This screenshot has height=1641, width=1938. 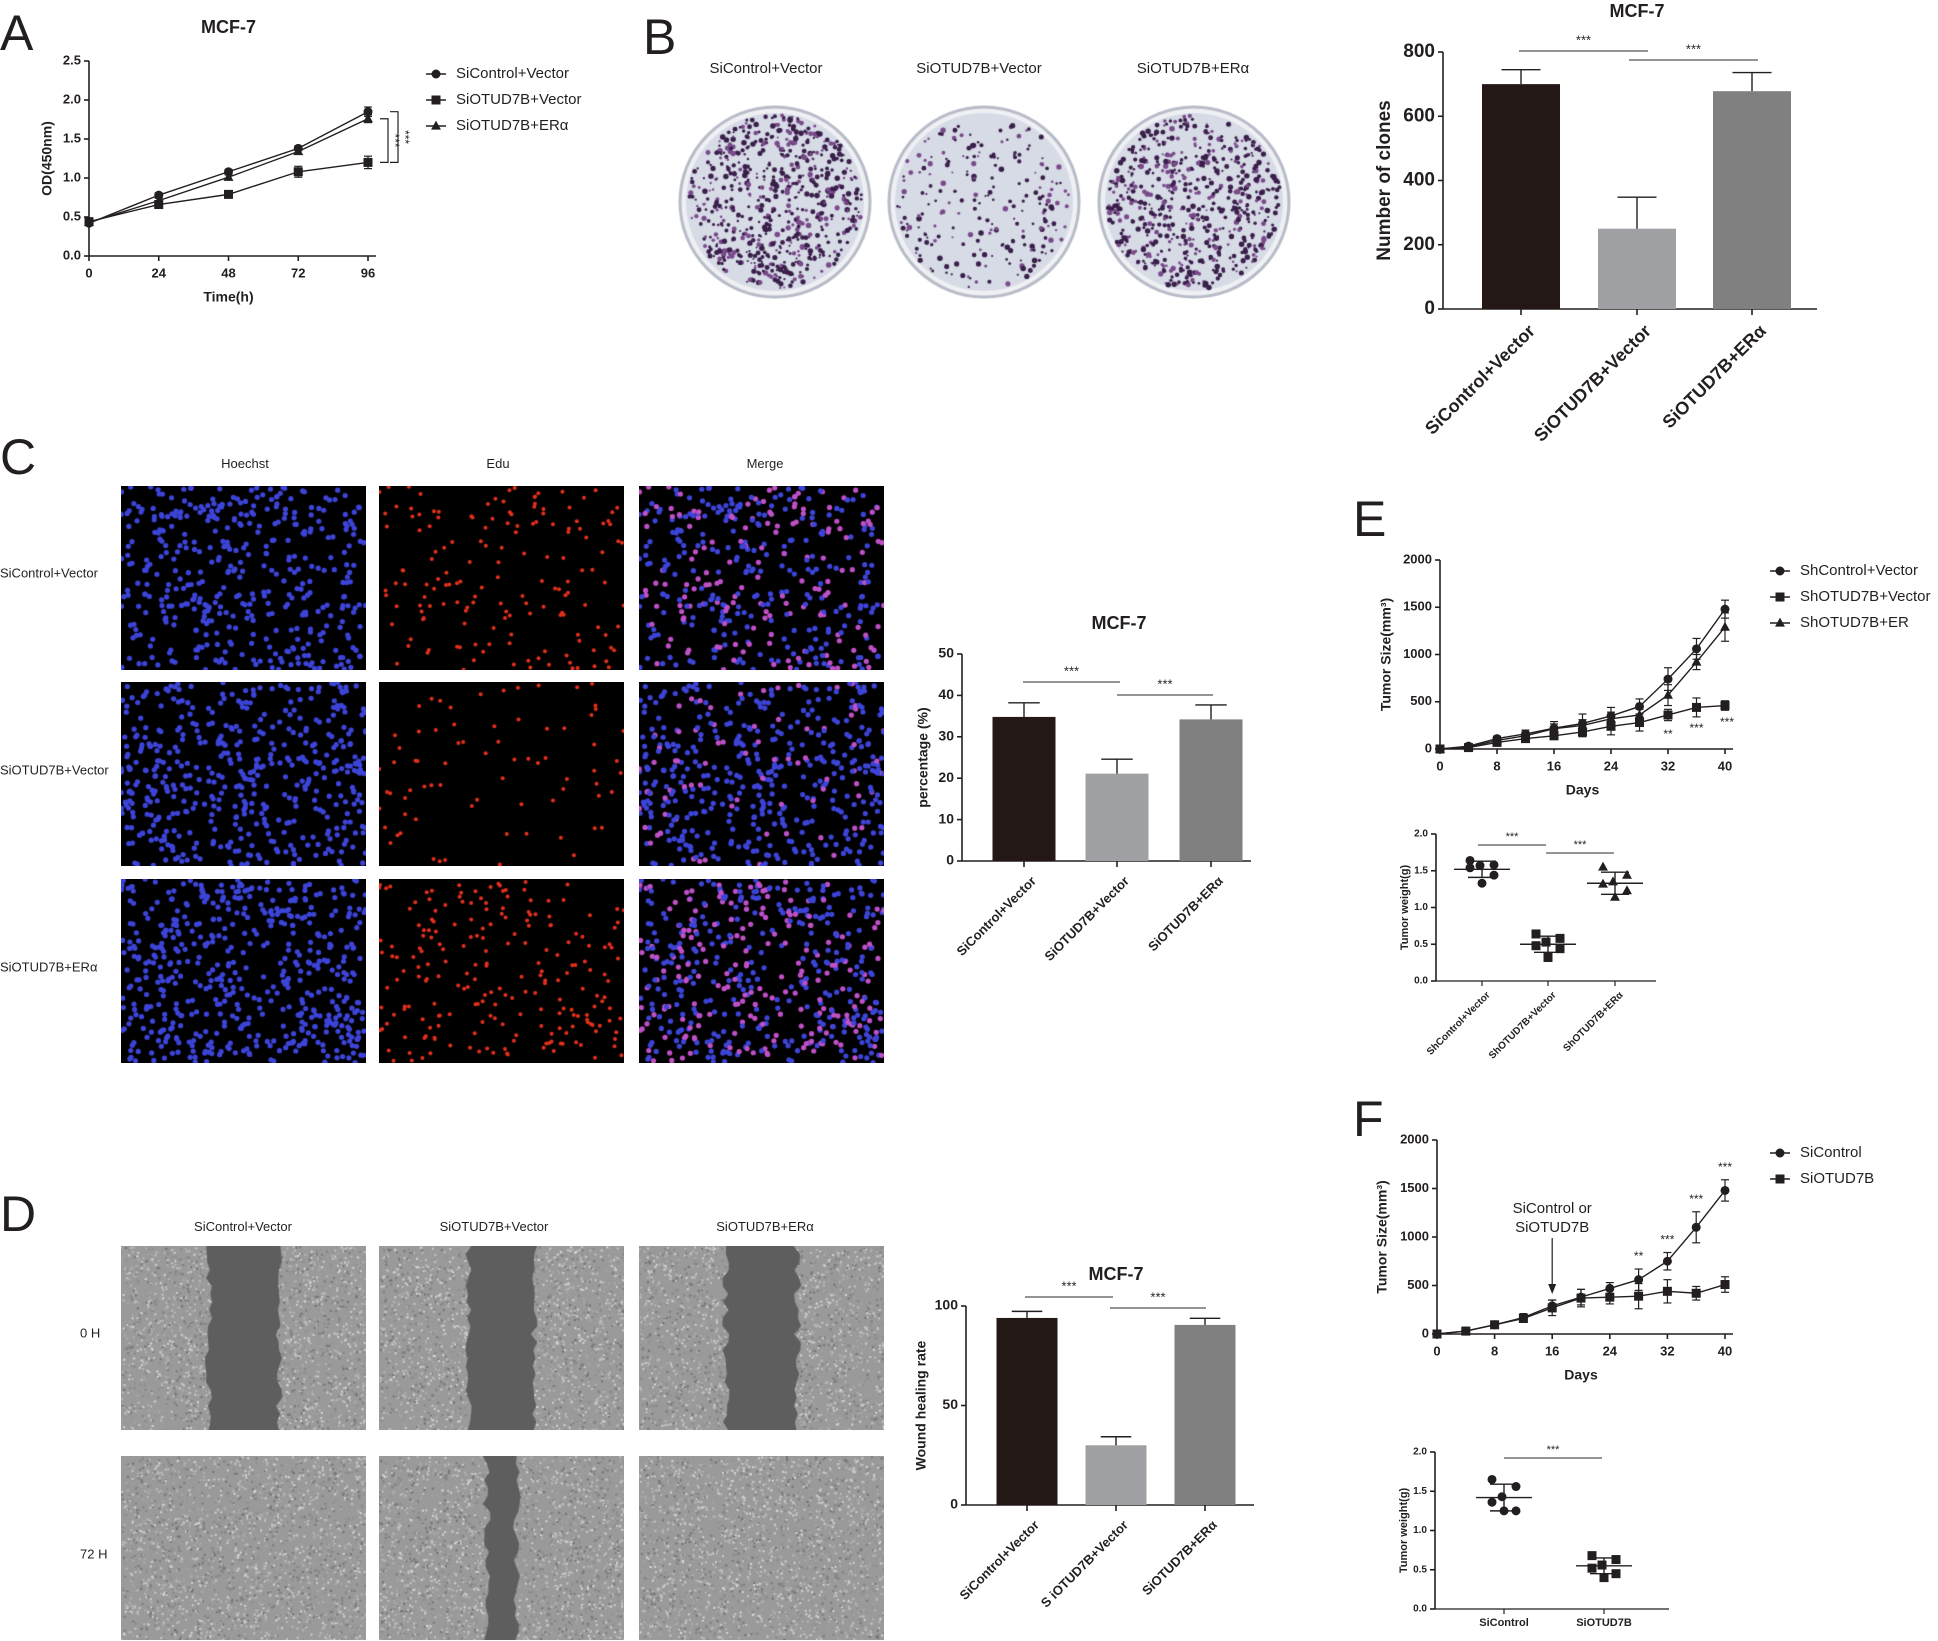 What do you see at coordinates (72, 137) in the screenshot?
I see `y-tick-label: 1.5` at bounding box center [72, 137].